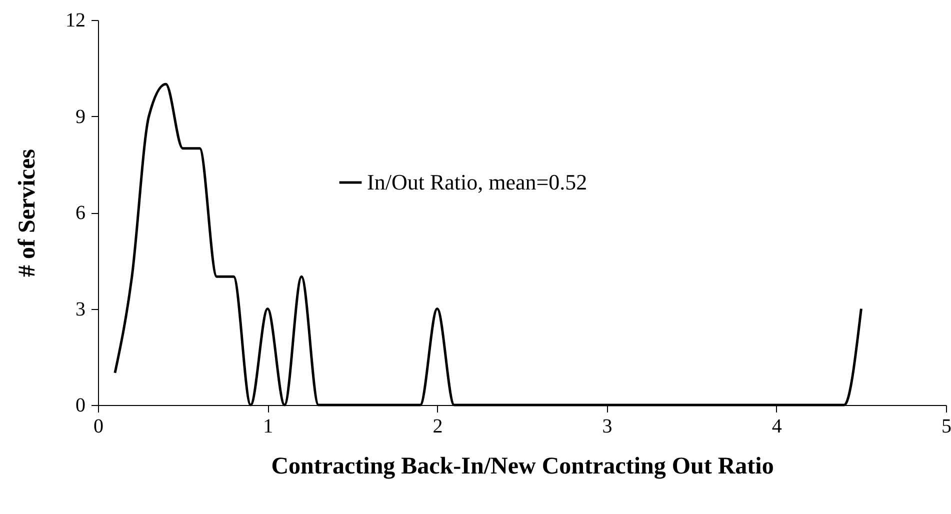 The height and width of the screenshot is (514, 951). I want to click on x-tick-label: 2, so click(437, 427).